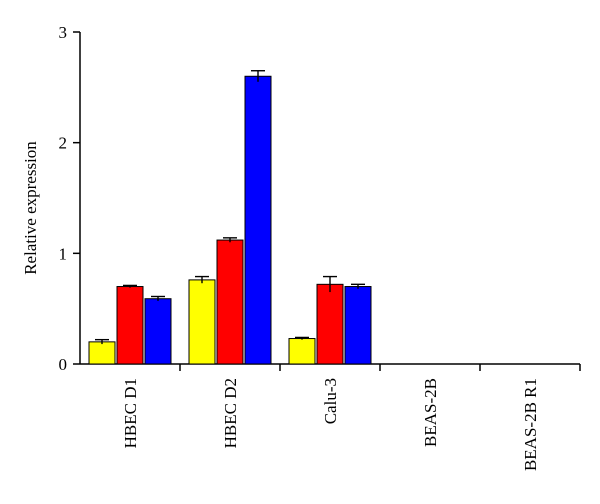 Image resolution: width=600 pixels, height=504 pixels. I want to click on x-tick-label: BEAS-2B R1, so click(530, 424).